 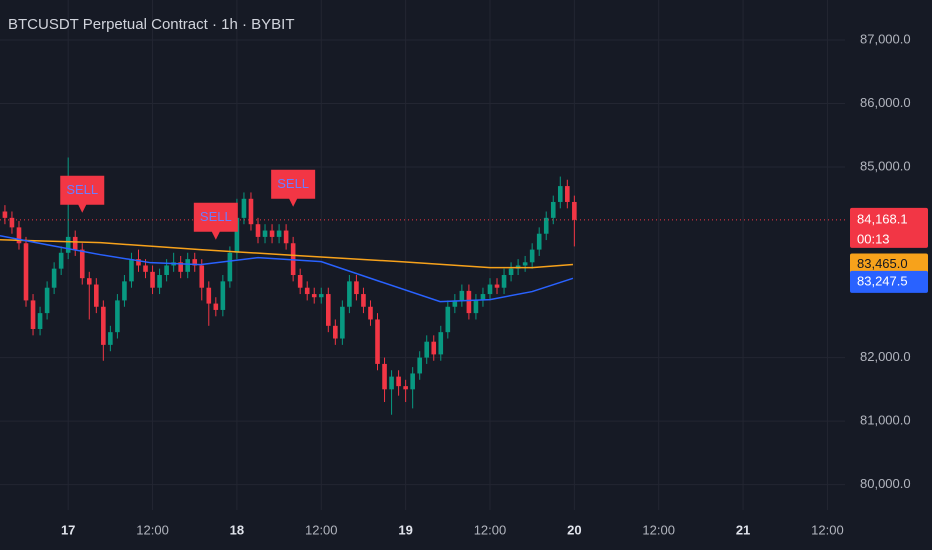 What do you see at coordinates (882, 280) in the screenshot?
I see `indicator-price-label: 83,247.5` at bounding box center [882, 280].